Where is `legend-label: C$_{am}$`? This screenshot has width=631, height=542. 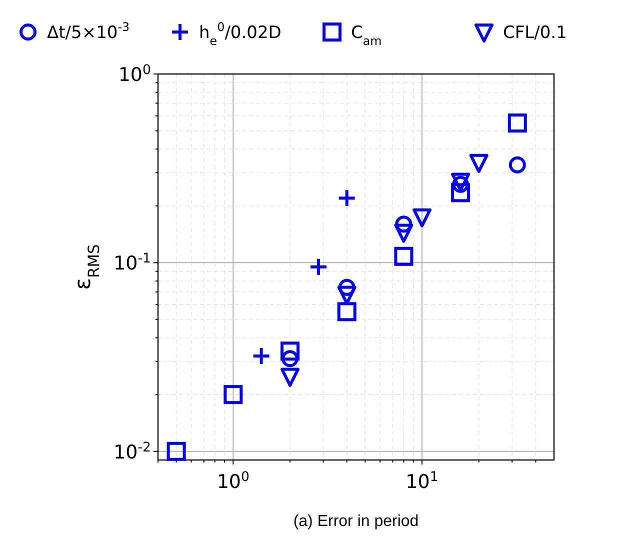 legend-label: C$_{am}$ is located at coordinates (366, 35).